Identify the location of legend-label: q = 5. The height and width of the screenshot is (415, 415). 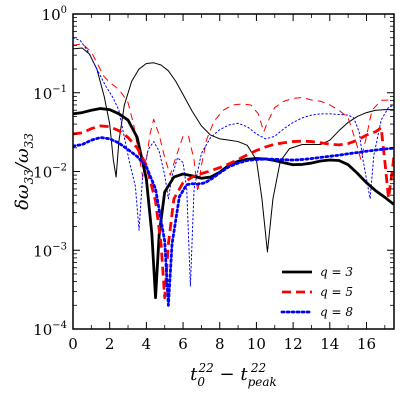
(336, 292).